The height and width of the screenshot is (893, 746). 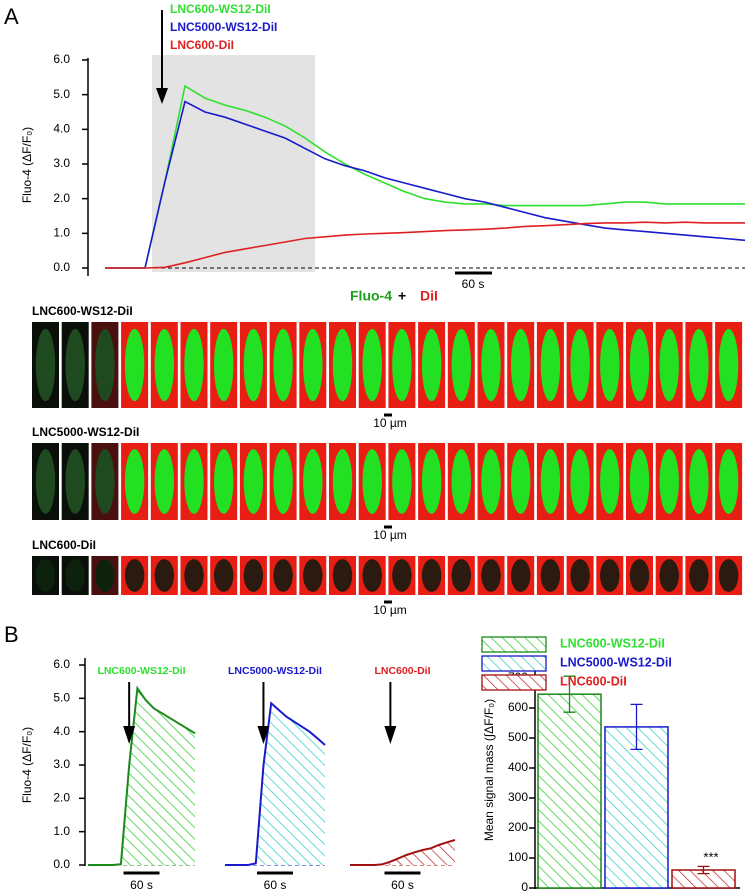 What do you see at coordinates (518, 737) in the screenshot?
I see `y-tick-label: 500` at bounding box center [518, 737].